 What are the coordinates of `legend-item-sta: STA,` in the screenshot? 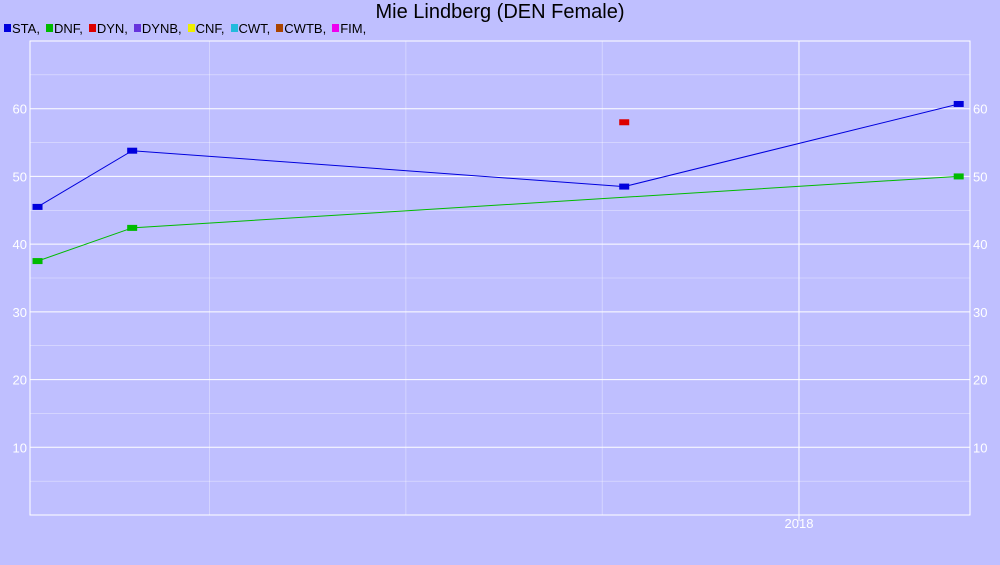 It's located at (22, 28).